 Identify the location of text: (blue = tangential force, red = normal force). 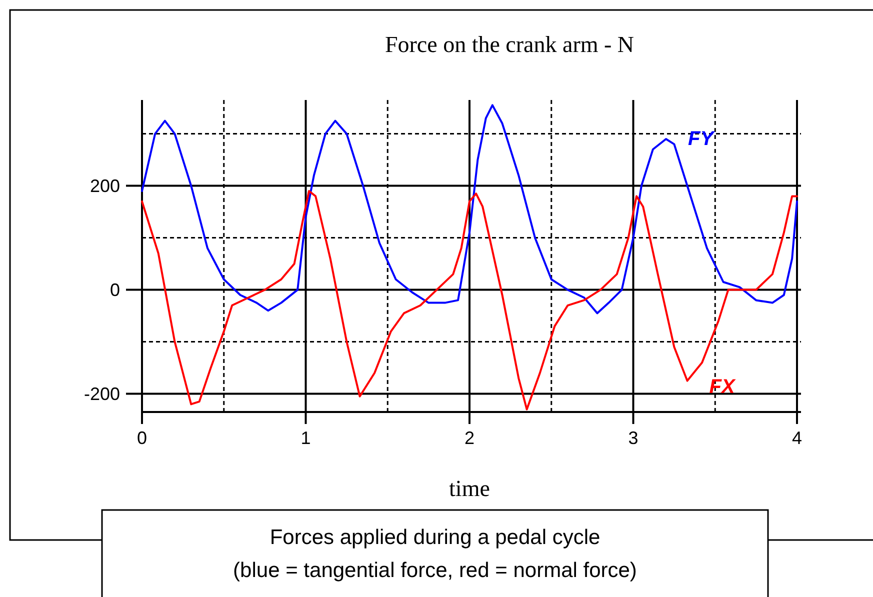
(435, 570).